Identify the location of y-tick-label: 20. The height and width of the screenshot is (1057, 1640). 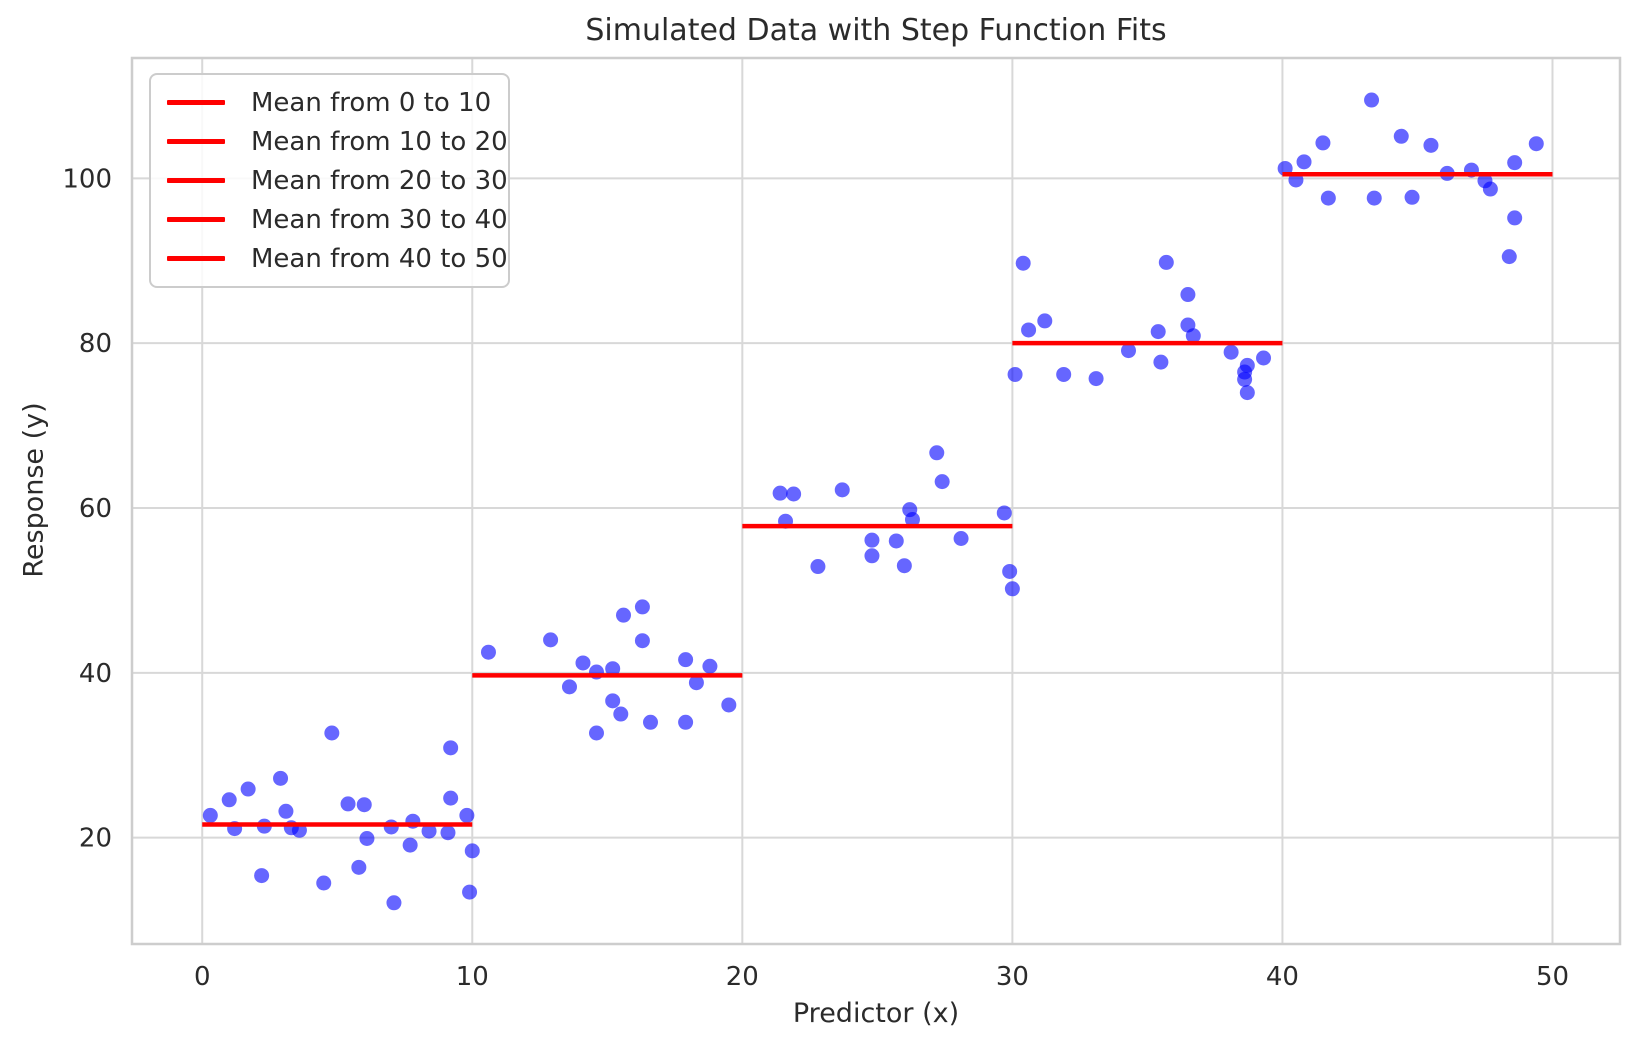
(95, 839).